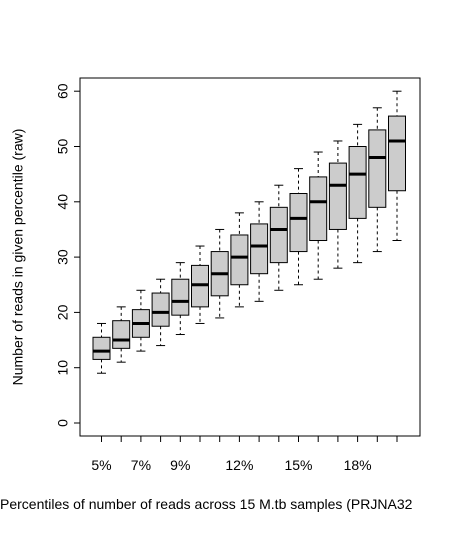 This screenshot has width=461, height=534. Describe the element at coordinates (200, 284) in the screenshot. I see `box-10%` at that location.